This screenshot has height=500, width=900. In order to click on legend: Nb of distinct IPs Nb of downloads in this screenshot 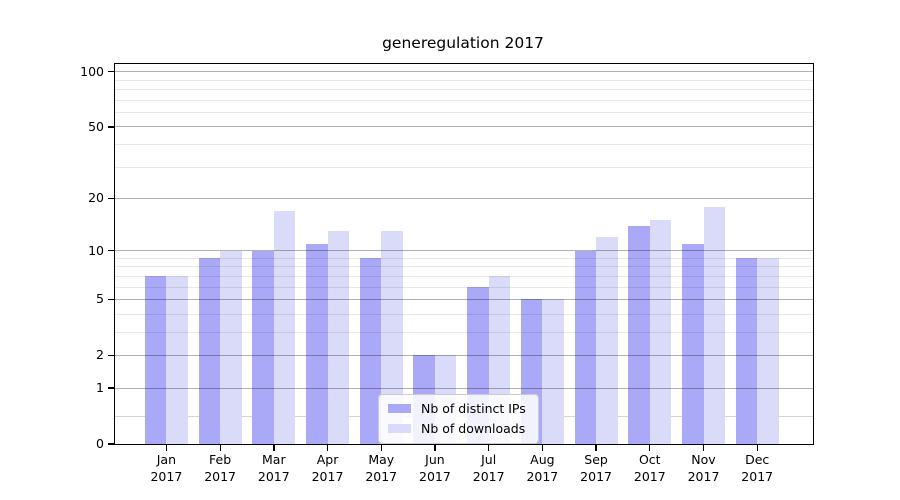, I will do `click(458, 419)`.